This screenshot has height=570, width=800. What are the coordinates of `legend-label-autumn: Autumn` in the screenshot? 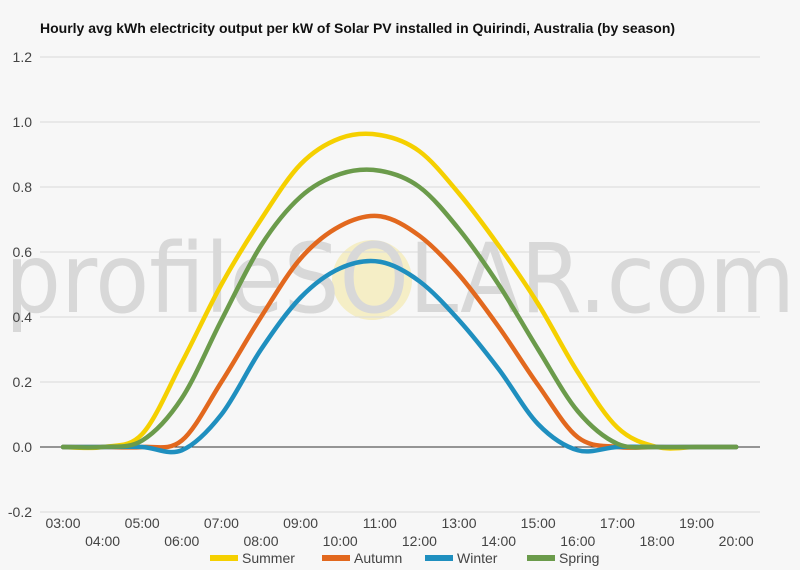 It's located at (378, 558).